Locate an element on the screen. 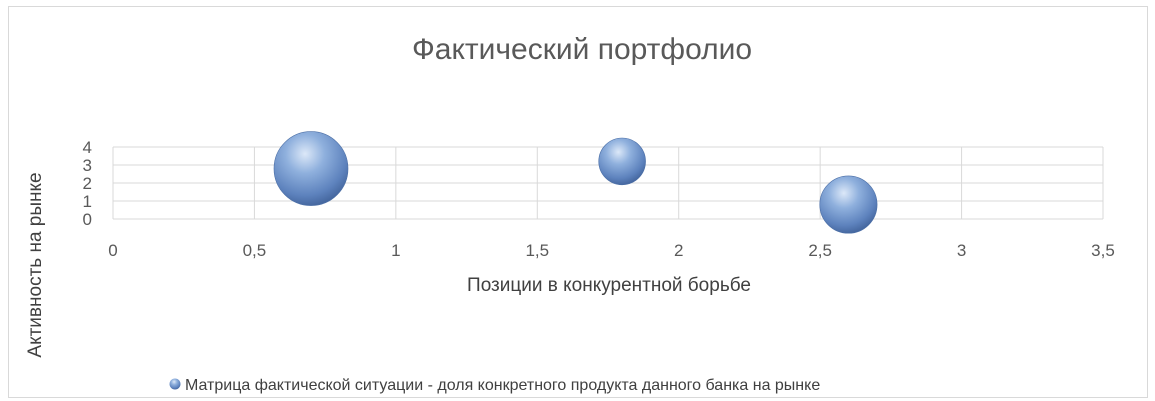 The width and height of the screenshot is (1155, 401). x-tick-label: 0,5 is located at coordinates (255, 250).